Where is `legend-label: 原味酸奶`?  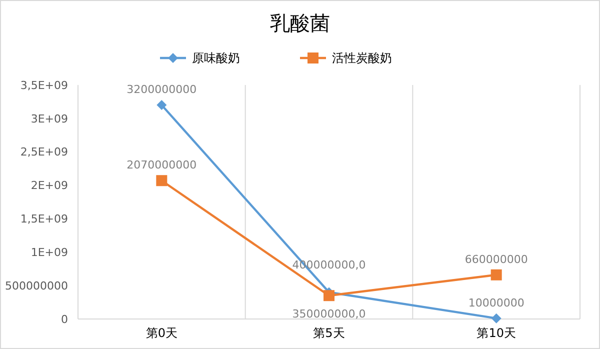
legend-label: 原味酸奶 is located at coordinates (216, 58).